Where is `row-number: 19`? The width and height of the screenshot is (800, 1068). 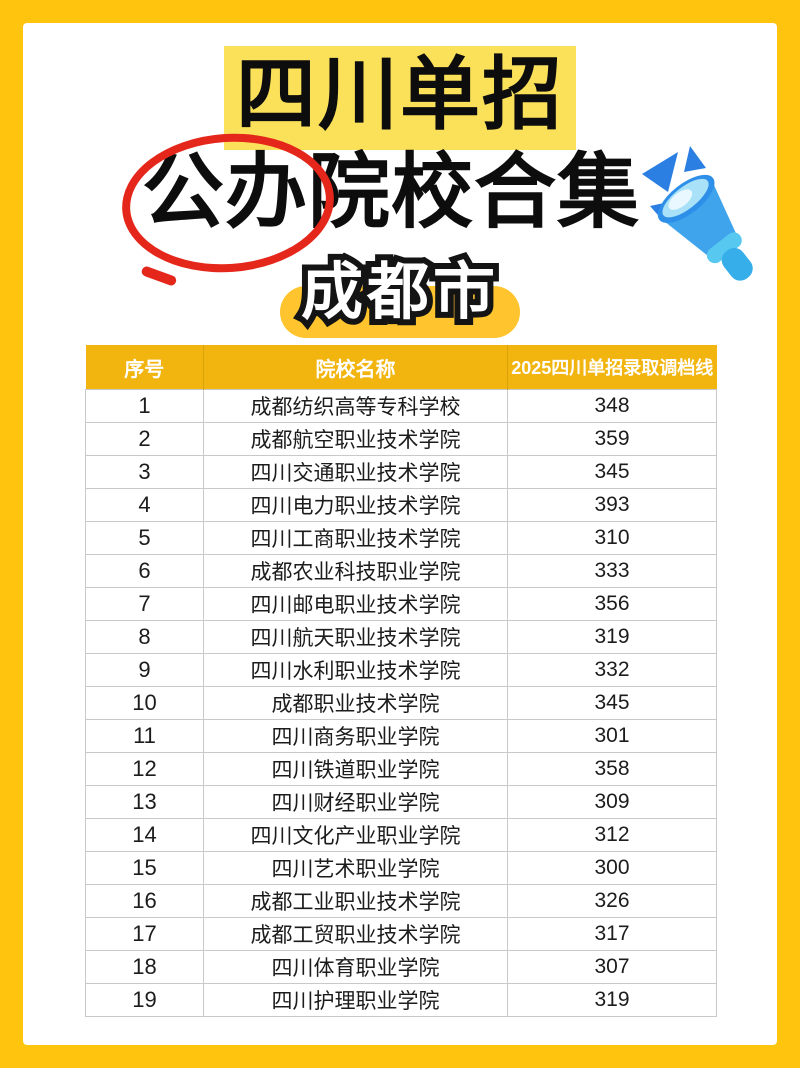 row-number: 19 is located at coordinates (144, 1000).